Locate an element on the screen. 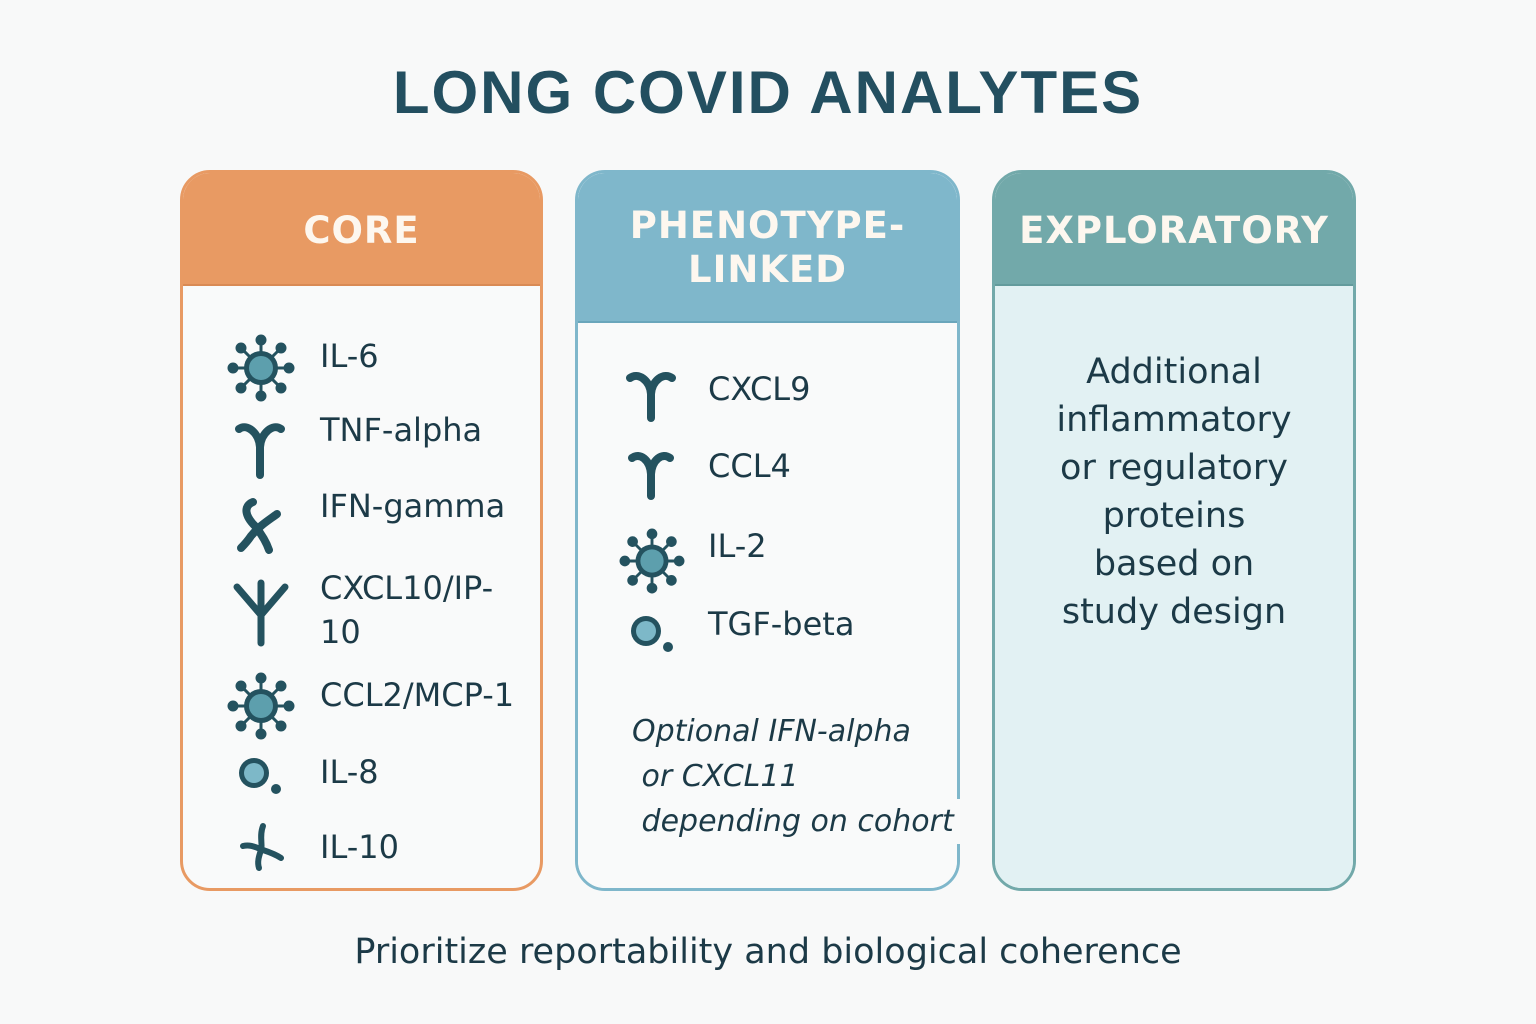  description-line: proteins is located at coordinates (1174, 516).